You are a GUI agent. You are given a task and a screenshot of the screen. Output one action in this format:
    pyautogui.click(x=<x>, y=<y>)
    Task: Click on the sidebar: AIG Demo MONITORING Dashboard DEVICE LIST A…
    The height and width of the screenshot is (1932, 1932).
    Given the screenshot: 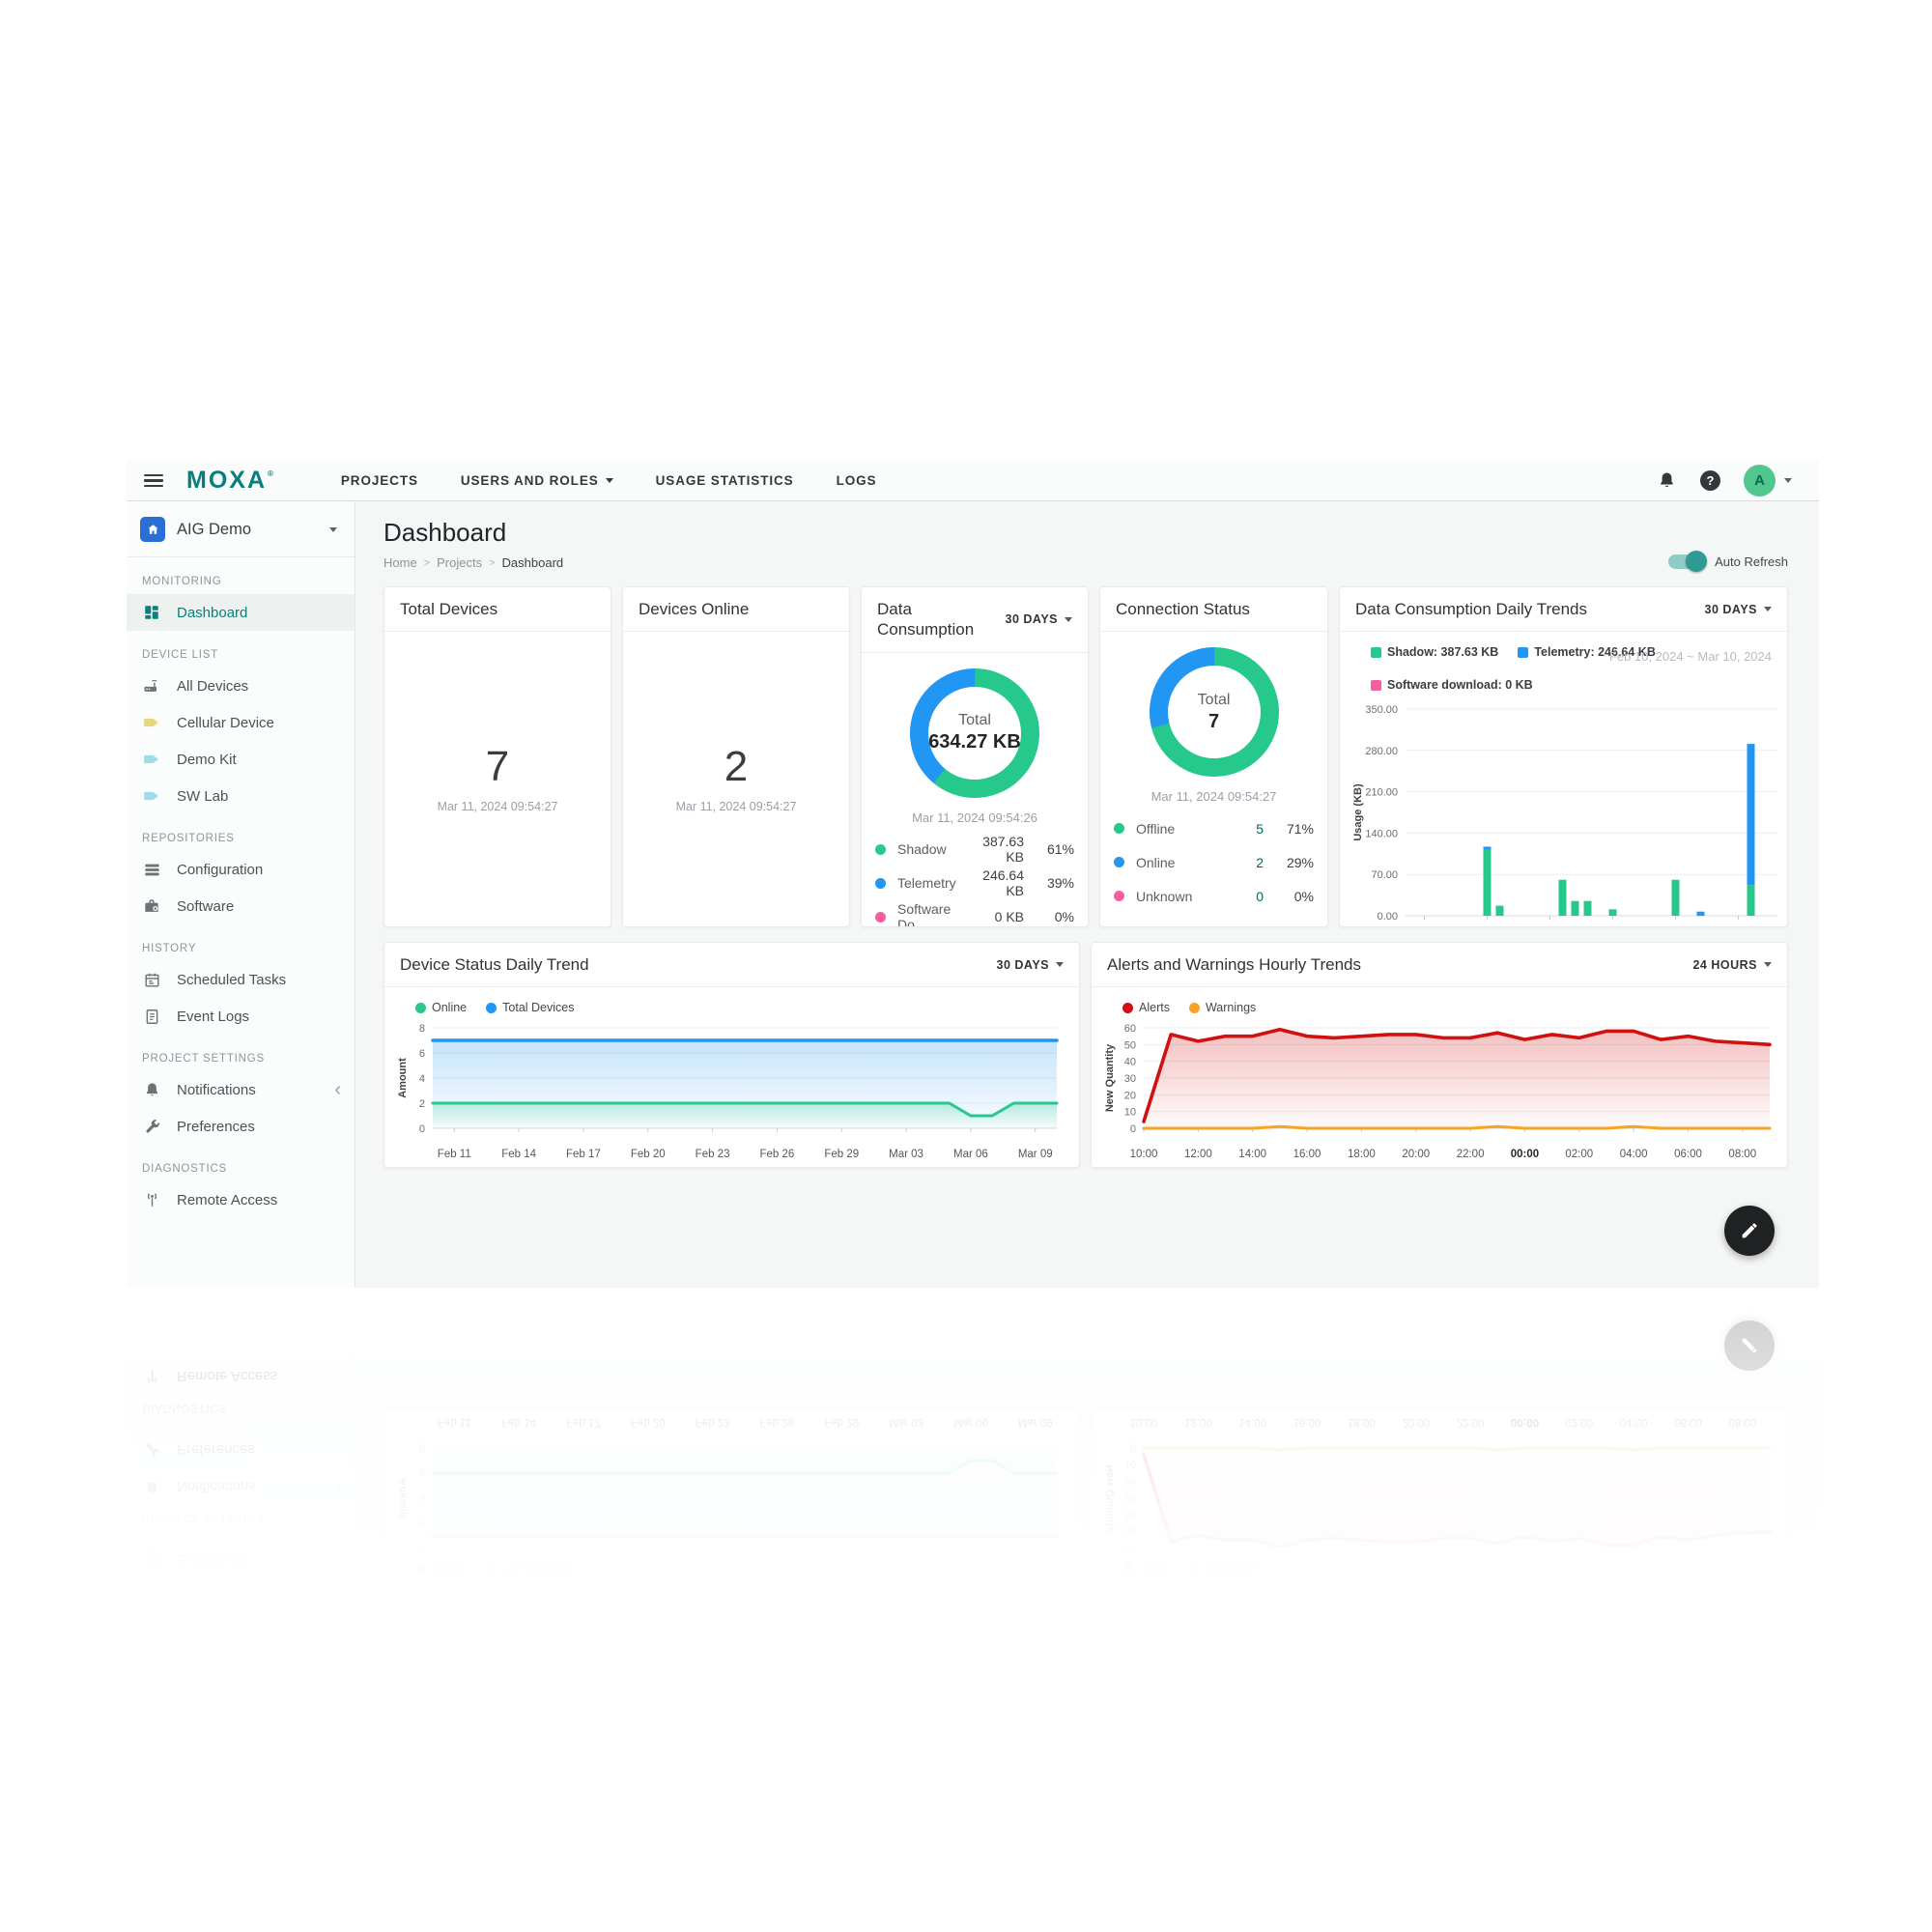 What is the action you would take?
    pyautogui.click(x=241, y=894)
    